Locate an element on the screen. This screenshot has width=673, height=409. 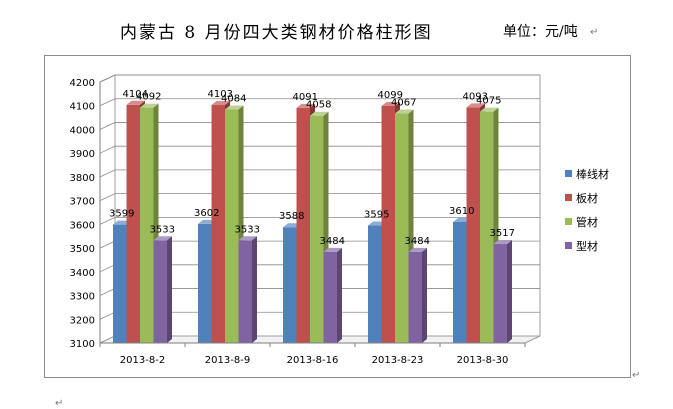
x-tick-label: 2013-8-23 is located at coordinates (398, 360).